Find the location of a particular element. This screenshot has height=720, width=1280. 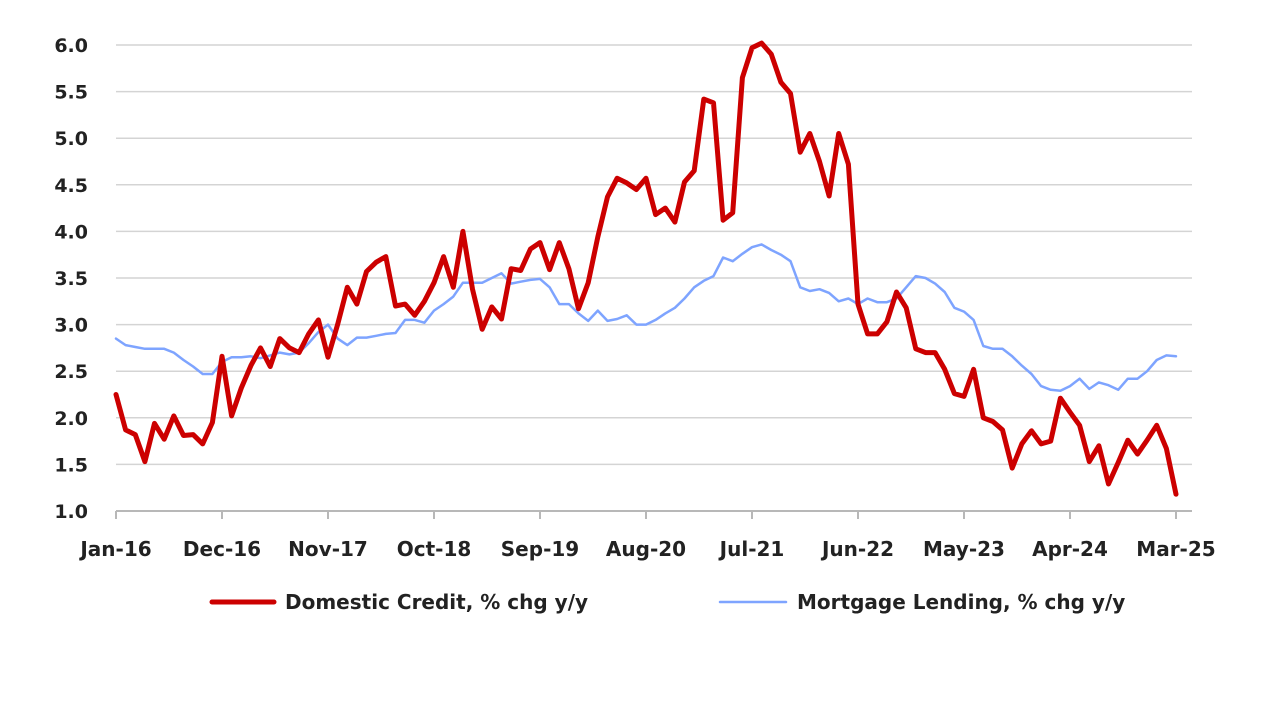

y-tick-label: 5.5 is located at coordinates (71, 93).